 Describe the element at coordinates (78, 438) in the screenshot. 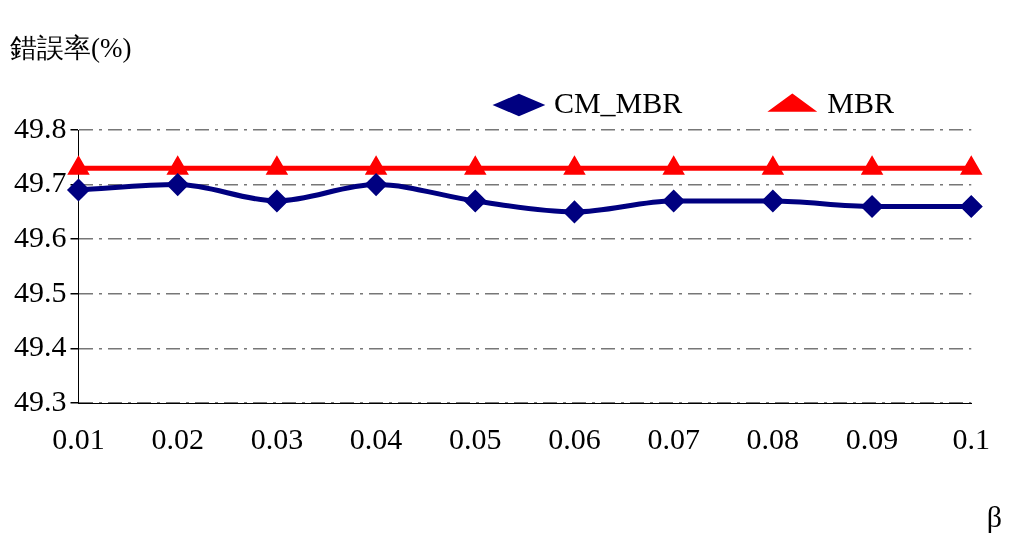

I see `x-tick-label: 0.01` at that location.